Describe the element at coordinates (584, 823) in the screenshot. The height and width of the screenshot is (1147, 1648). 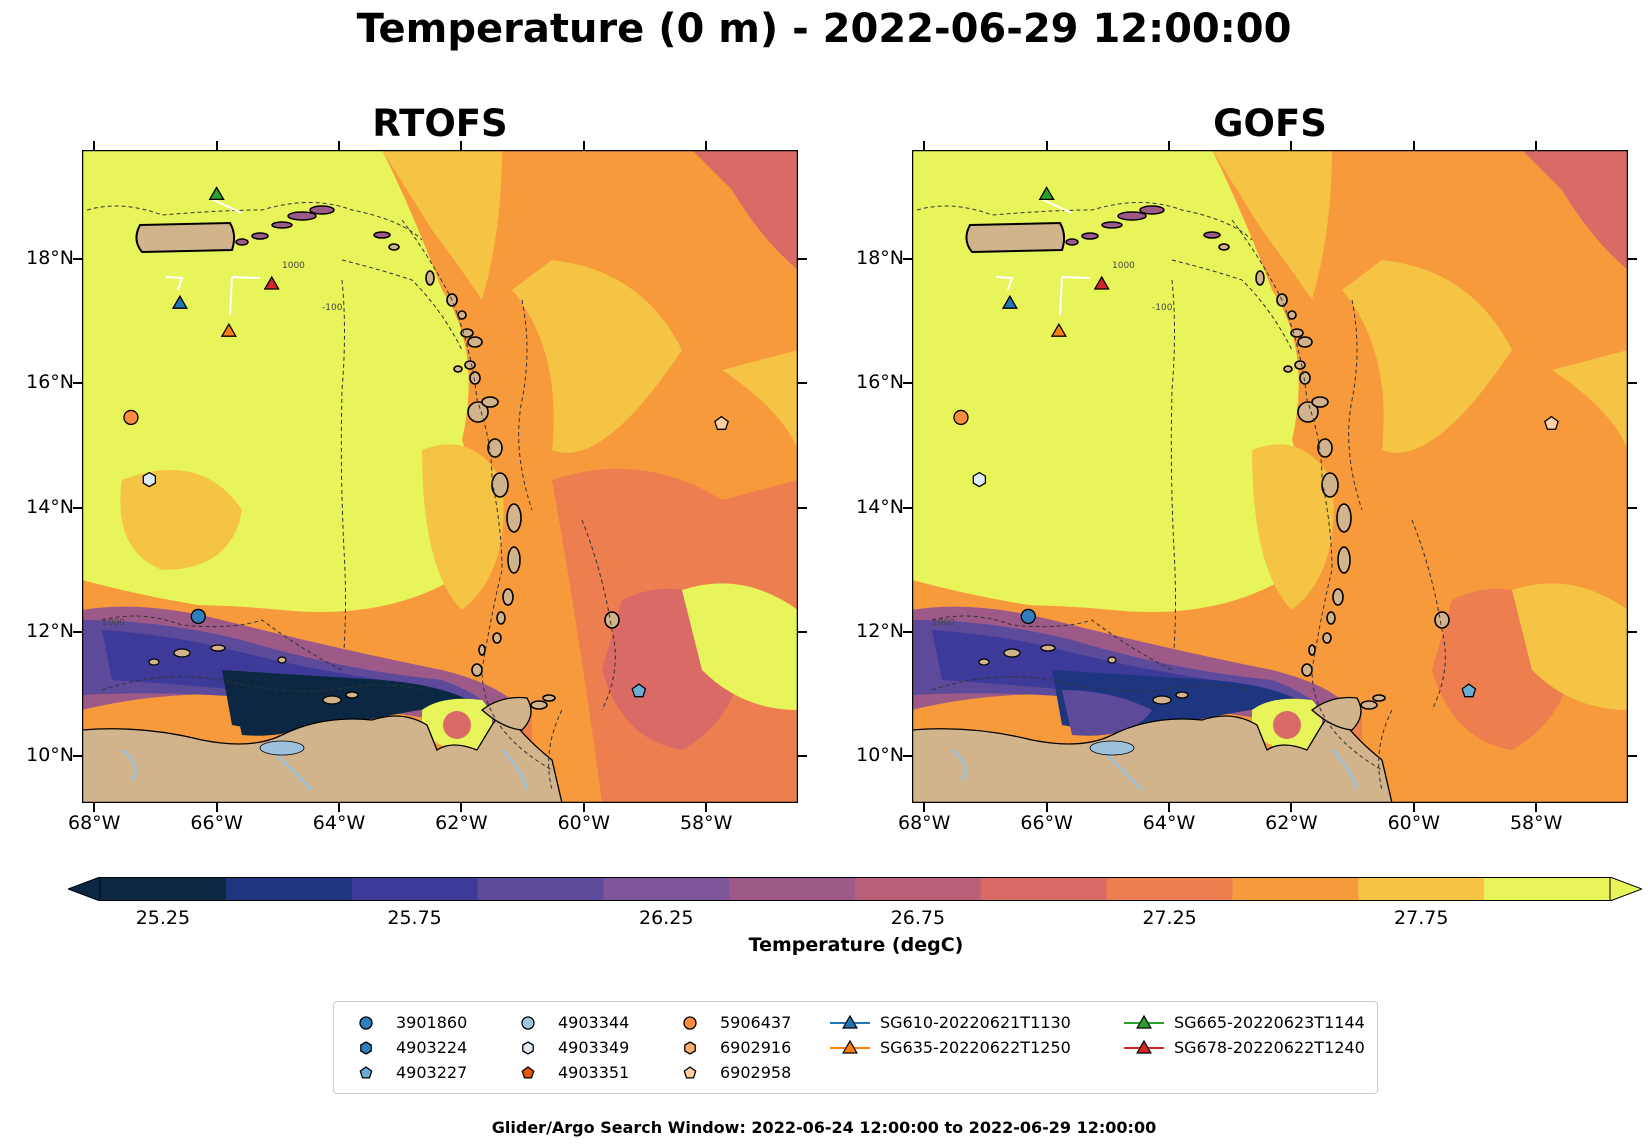
I see `x-tick-label: 60°W` at that location.